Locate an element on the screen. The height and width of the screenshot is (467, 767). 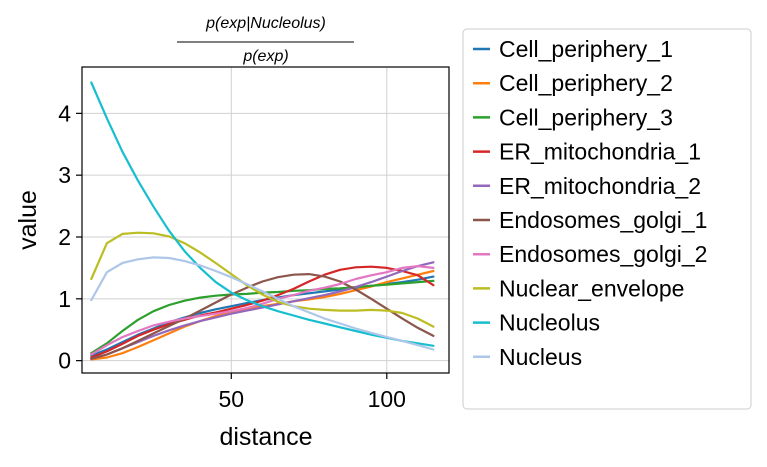
title-numerator: p(exp|Nucleolus) is located at coordinates (265, 23).